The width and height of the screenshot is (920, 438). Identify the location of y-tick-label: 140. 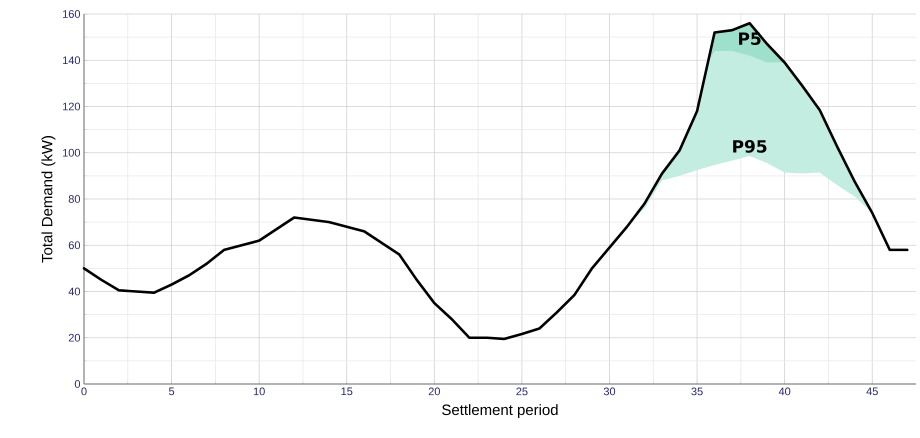
(71, 60).